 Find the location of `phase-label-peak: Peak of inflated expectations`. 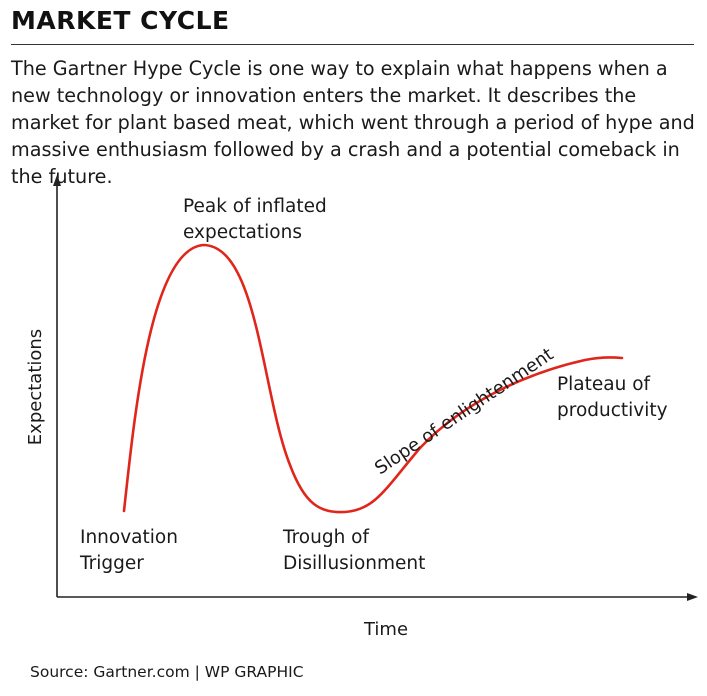

phase-label-peak: Peak of inflated expectations is located at coordinates (258, 219).